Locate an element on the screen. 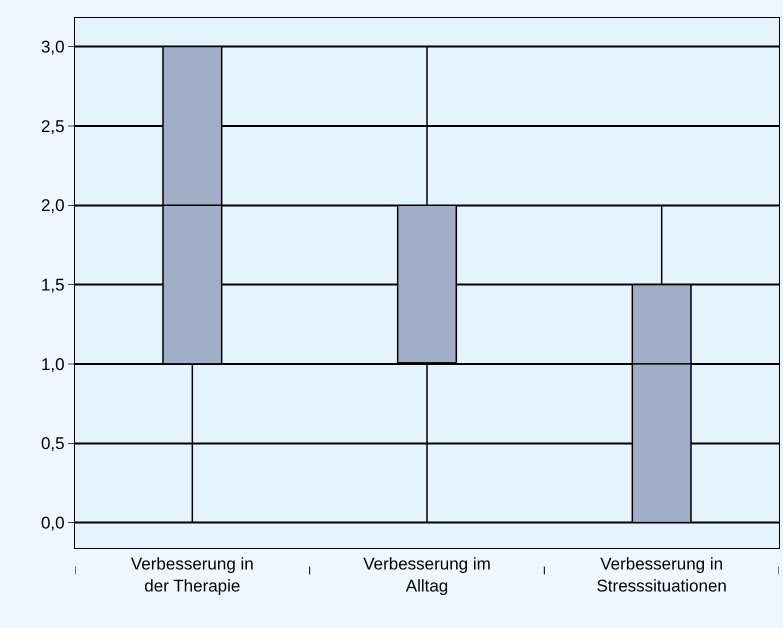 The image size is (783, 628). y-tick-label: 1,5 is located at coordinates (52, 285).